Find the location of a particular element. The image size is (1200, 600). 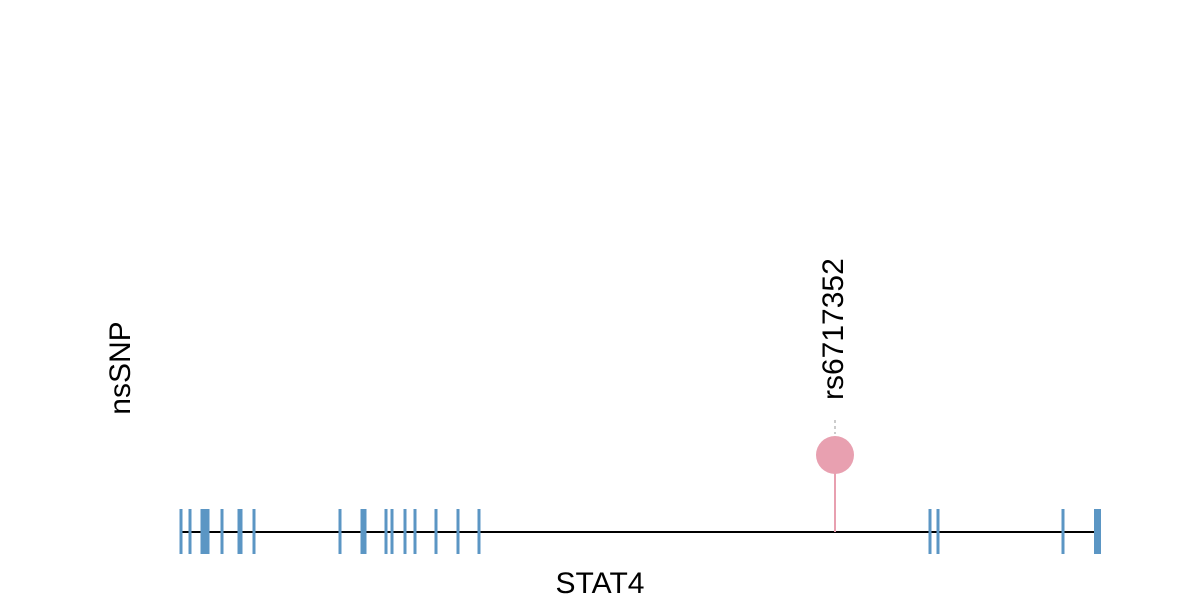

track-label: nsSNP is located at coordinates (120, 367).